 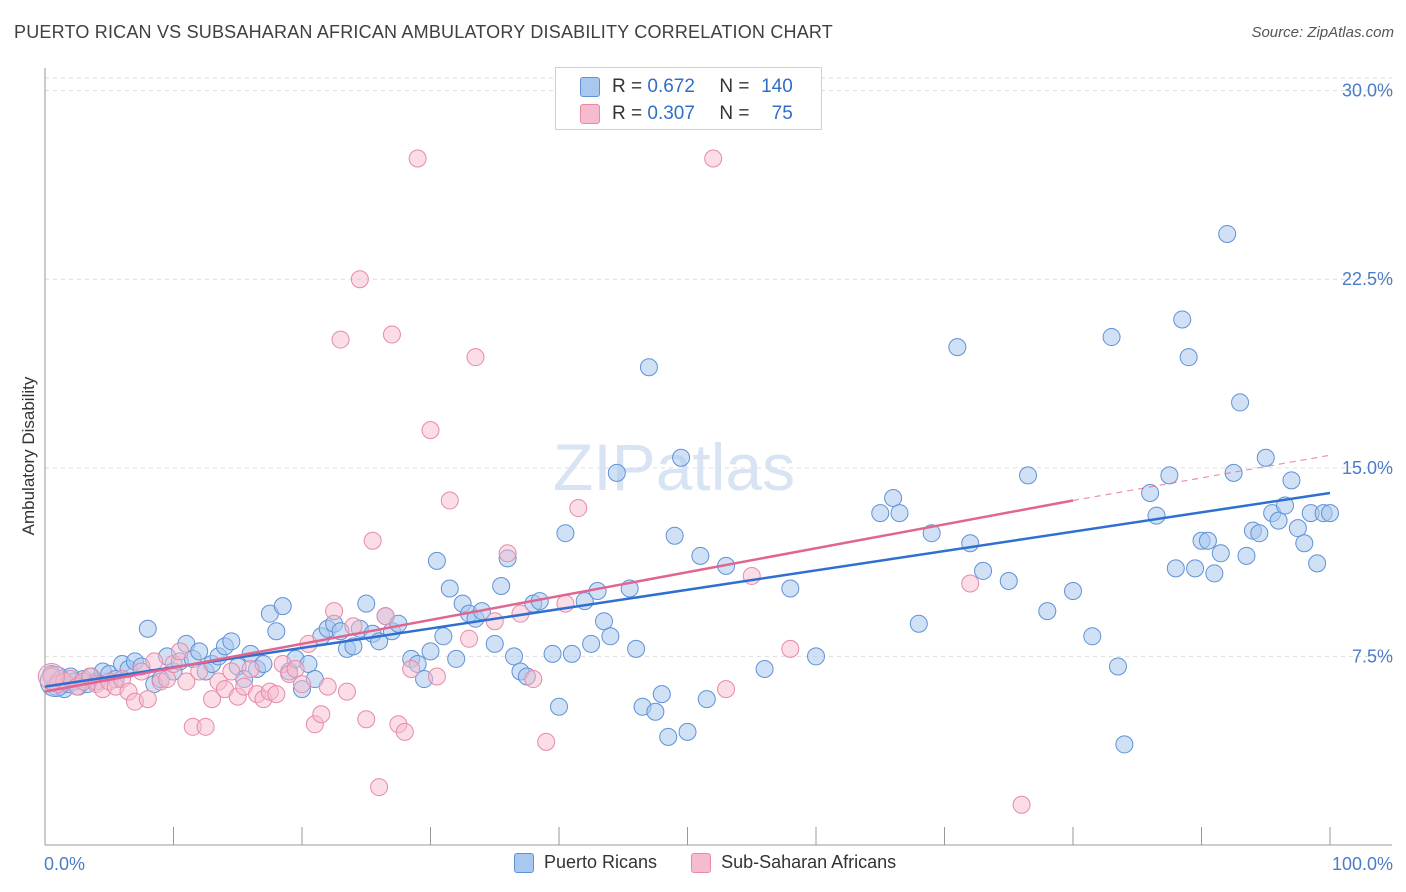 I want to click on y-axis-title: Ambulatory Disability, so click(x=28, y=455).